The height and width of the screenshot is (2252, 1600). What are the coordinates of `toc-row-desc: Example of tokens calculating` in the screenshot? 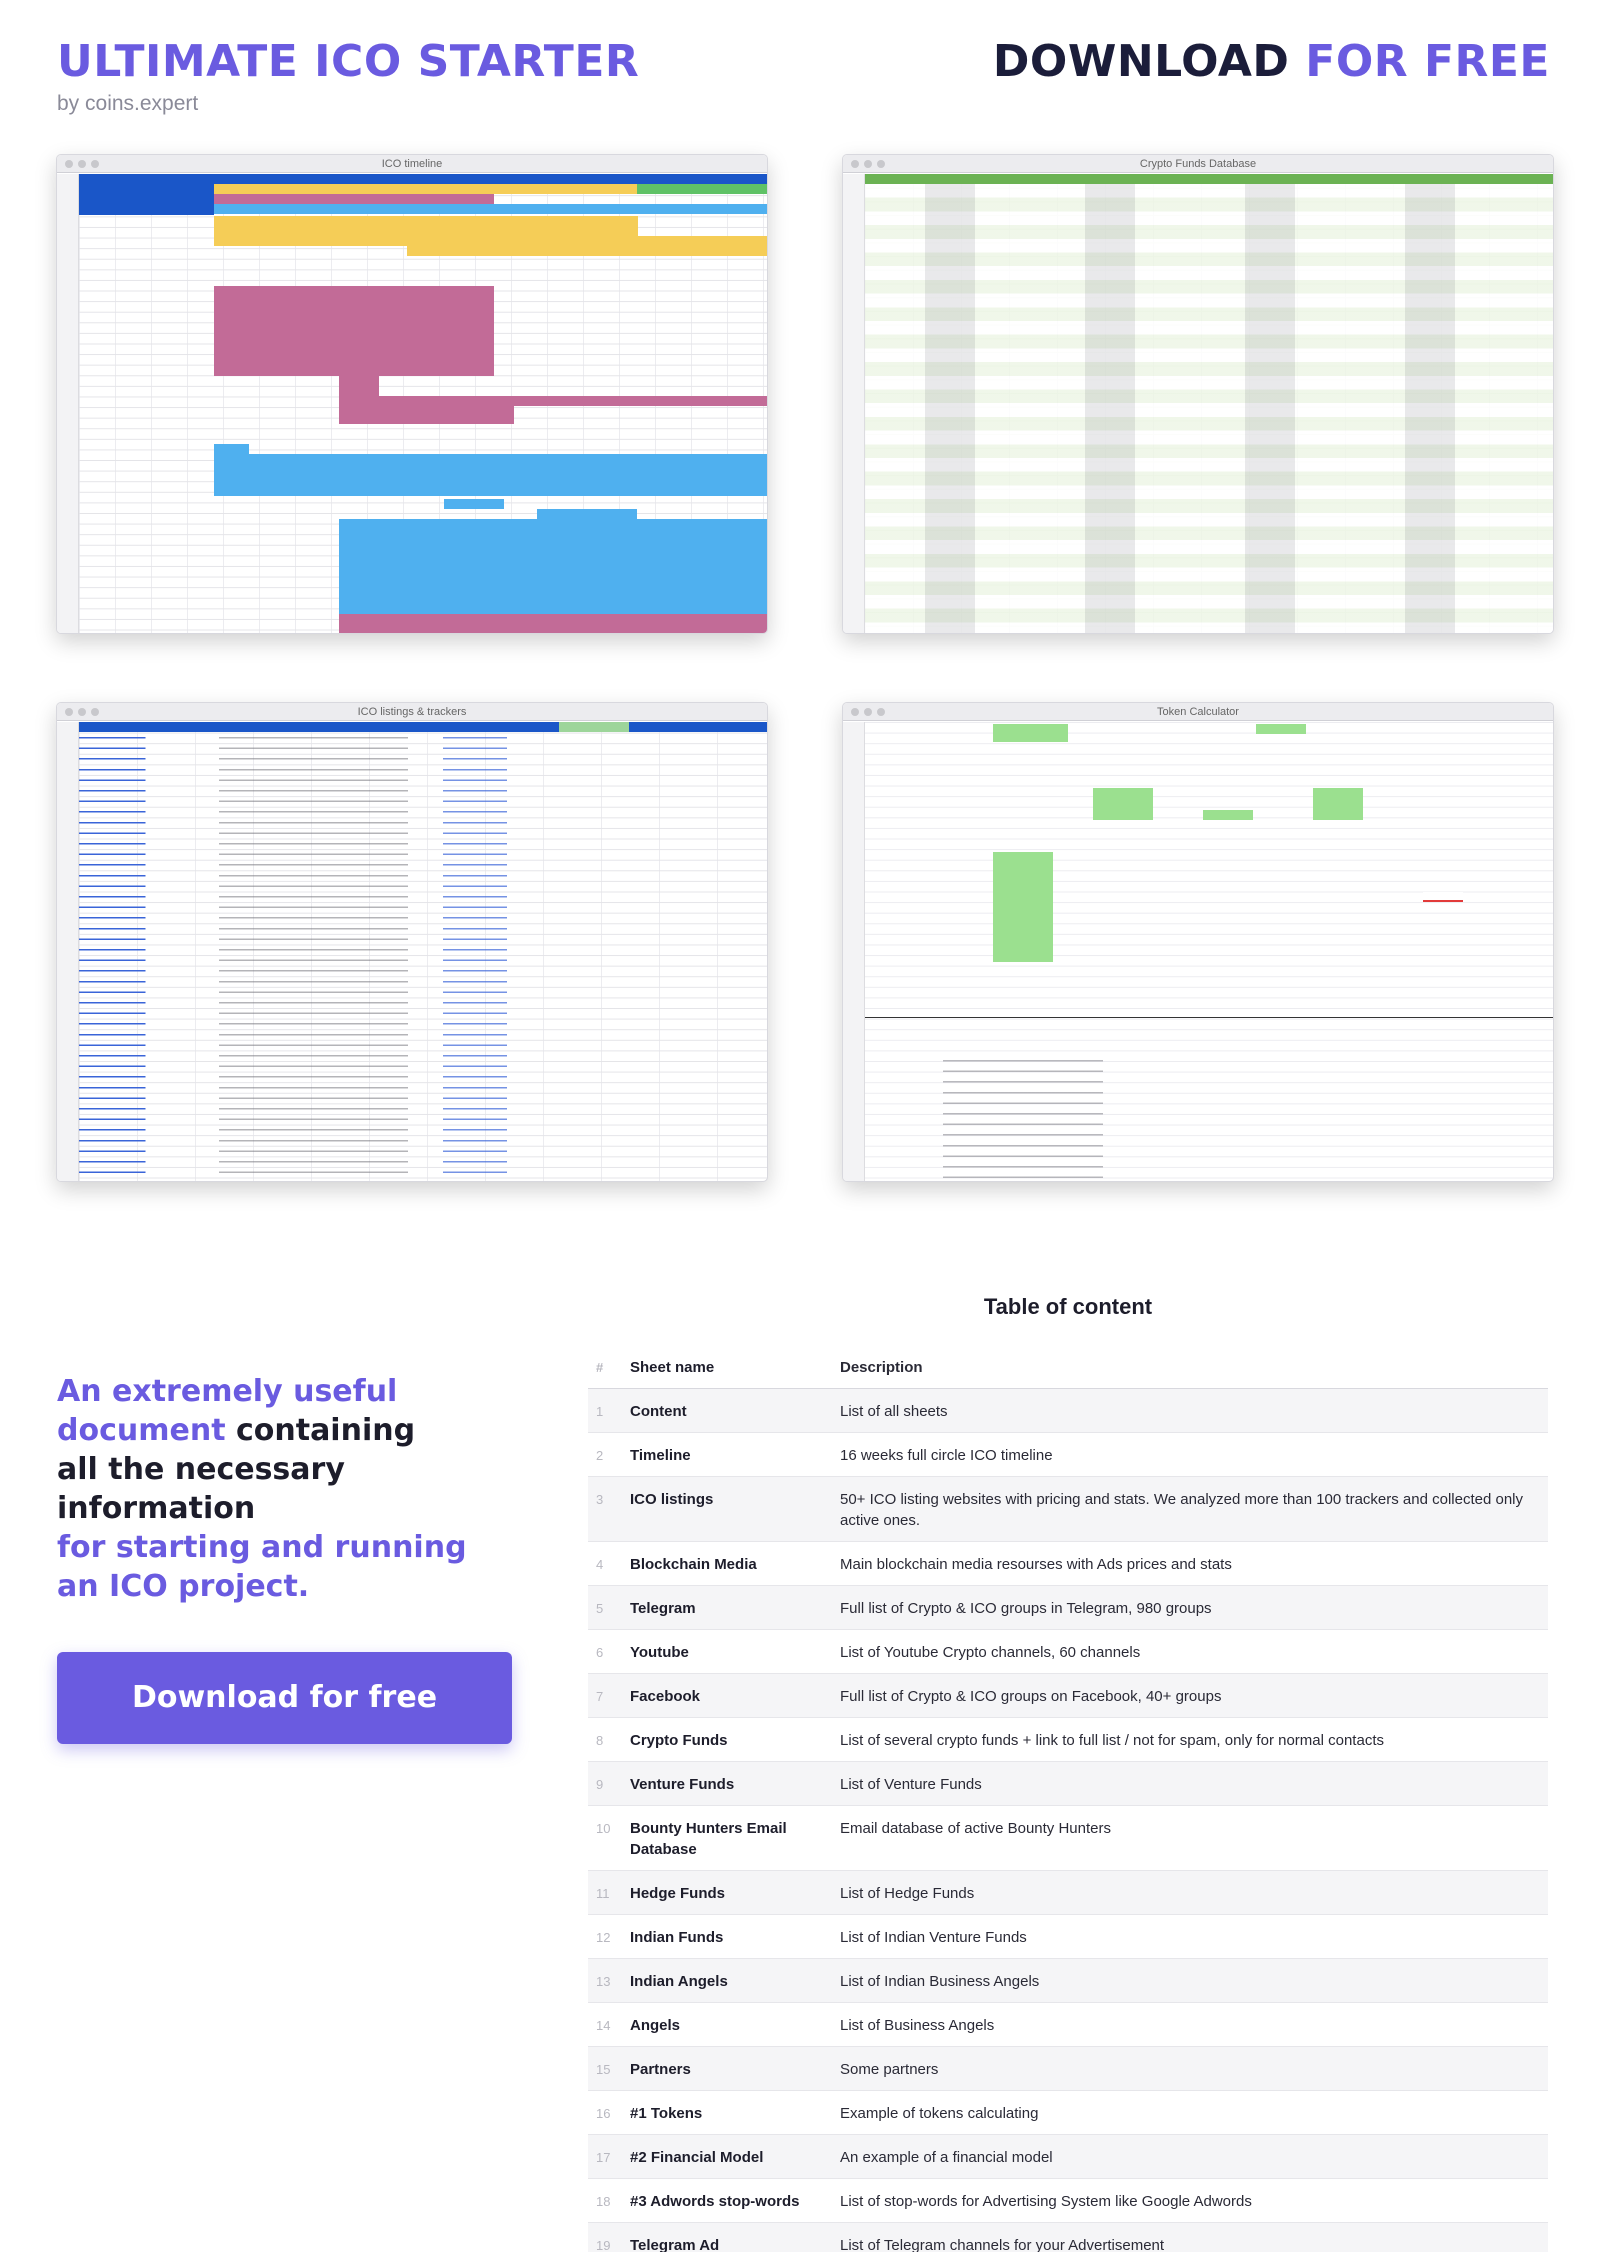 It's located at (939, 2113).